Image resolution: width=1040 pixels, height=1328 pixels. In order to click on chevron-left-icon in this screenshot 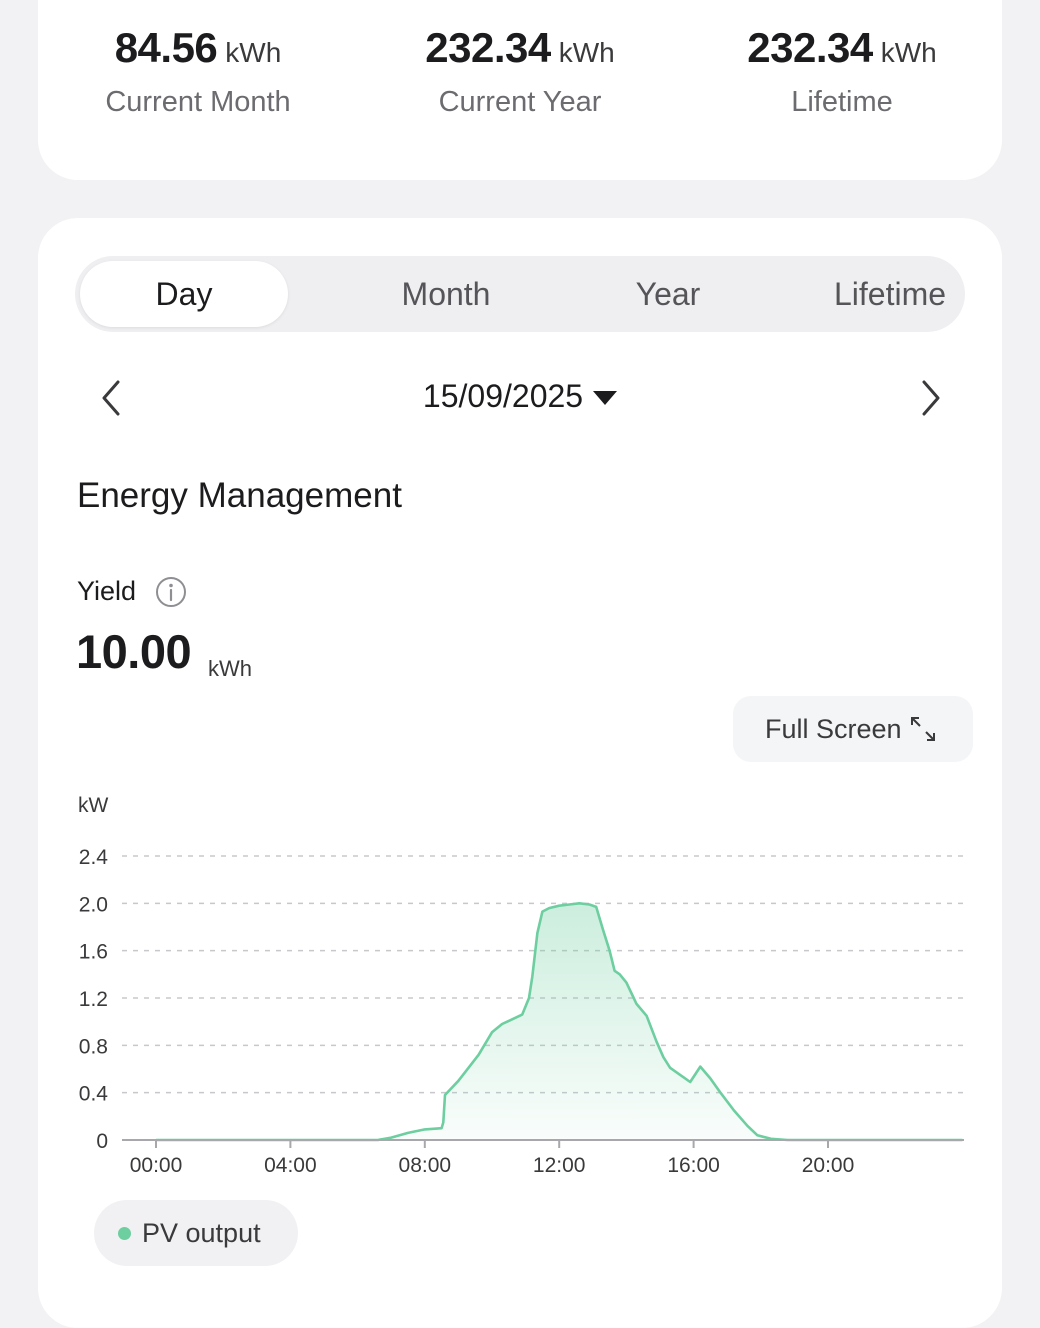, I will do `click(114, 398)`.